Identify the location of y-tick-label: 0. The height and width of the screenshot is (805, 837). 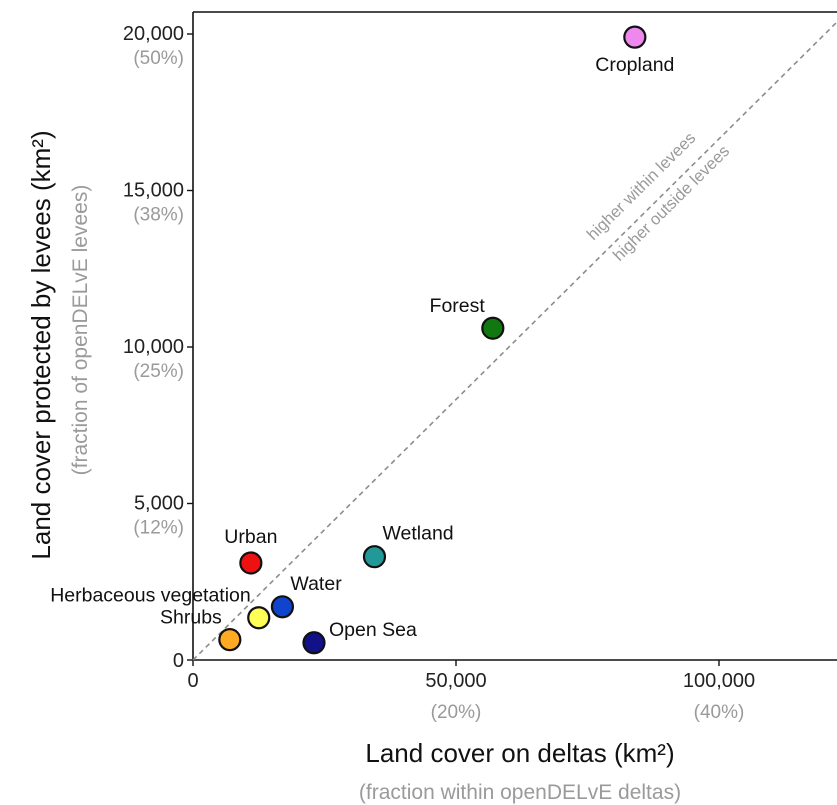
(178, 661).